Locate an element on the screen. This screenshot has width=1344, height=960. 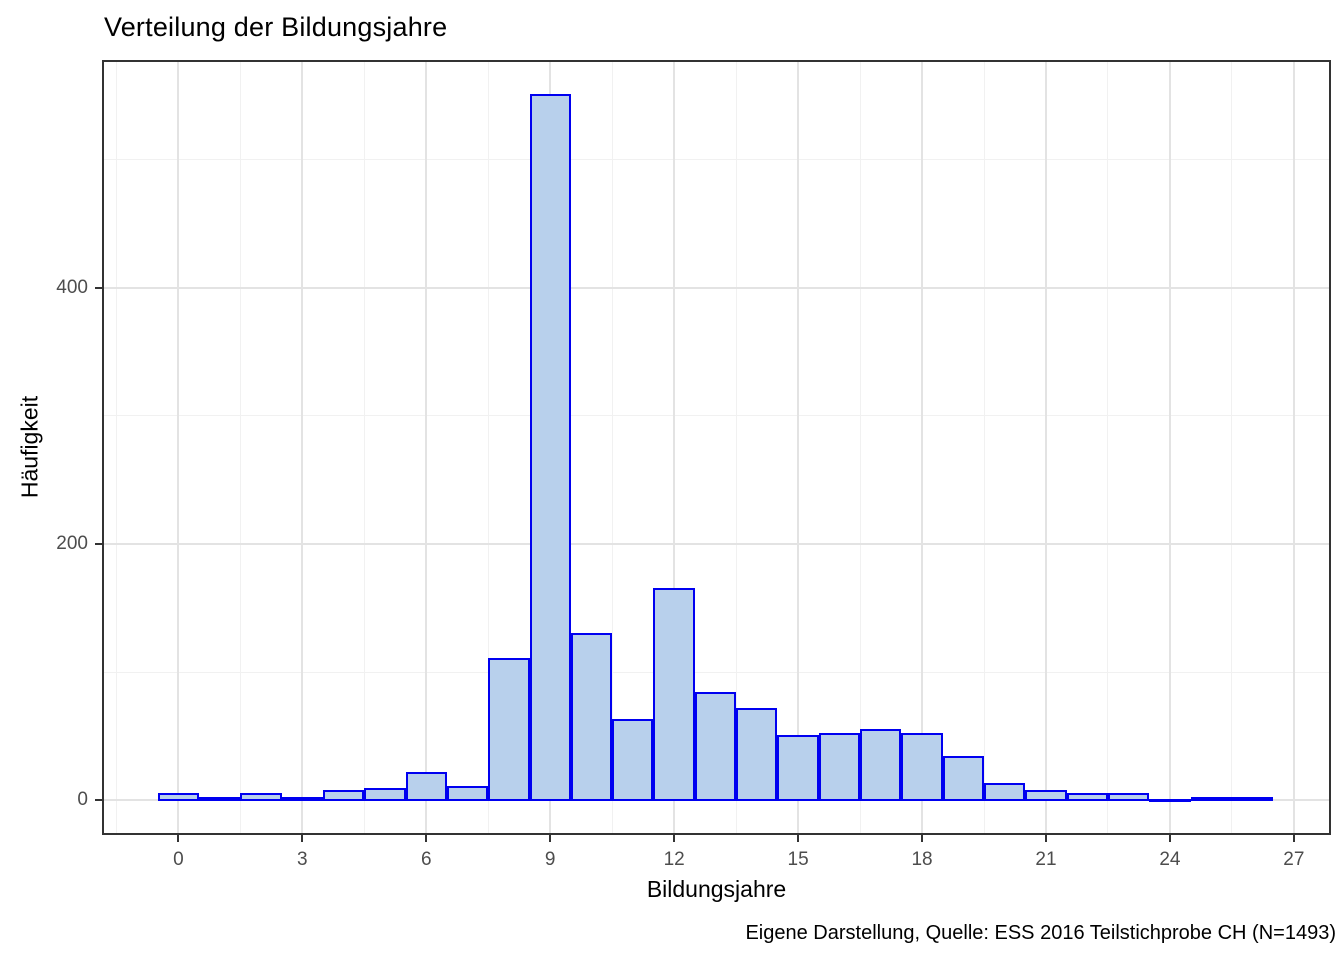
chart-title: Verteilung der Bildungsjahre is located at coordinates (276, 27).